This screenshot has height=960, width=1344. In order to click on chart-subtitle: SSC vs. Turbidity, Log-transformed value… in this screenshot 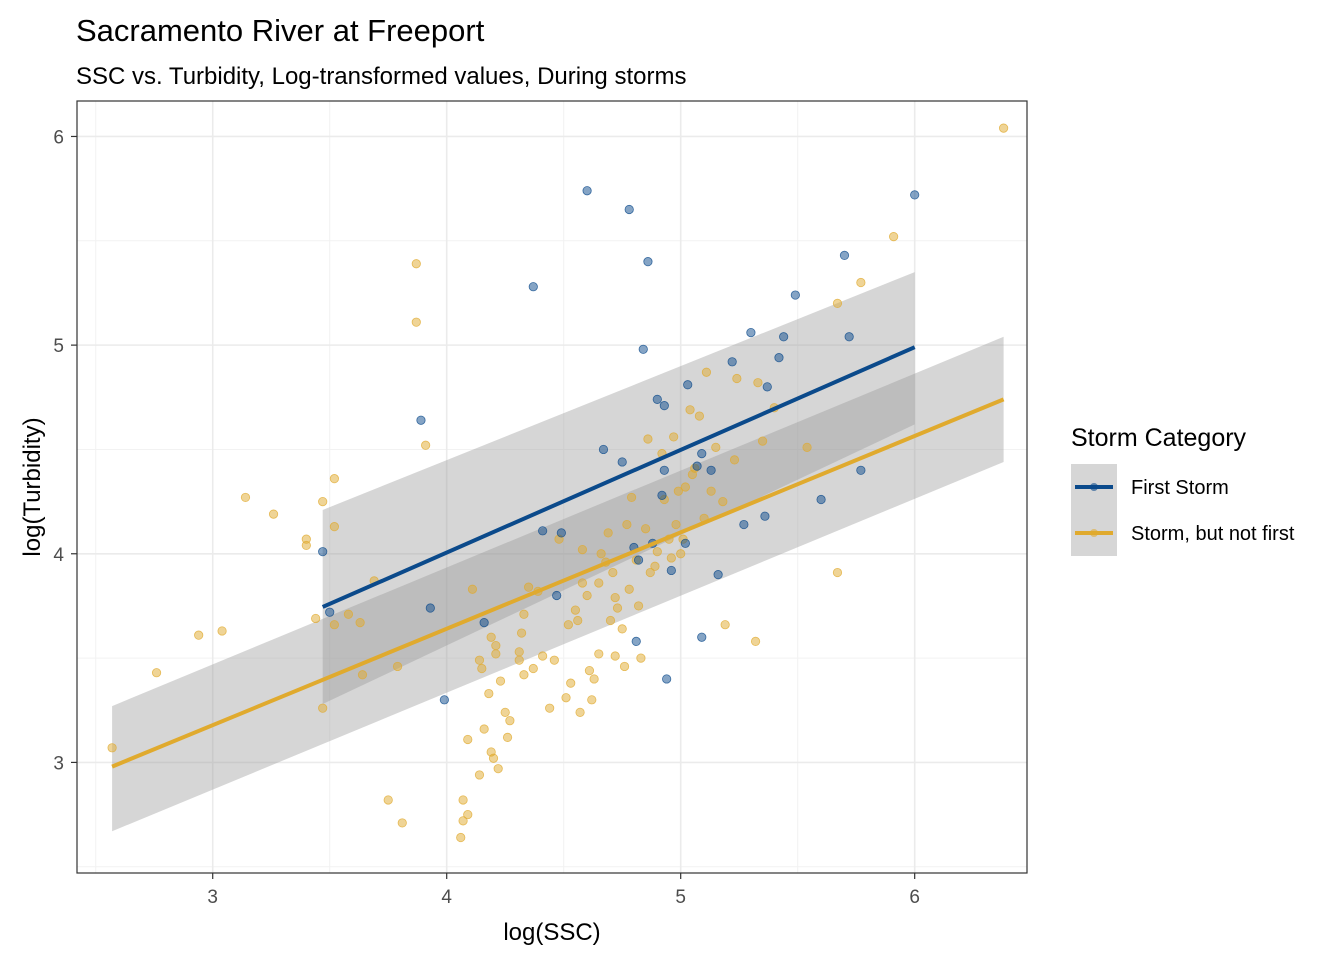, I will do `click(381, 76)`.